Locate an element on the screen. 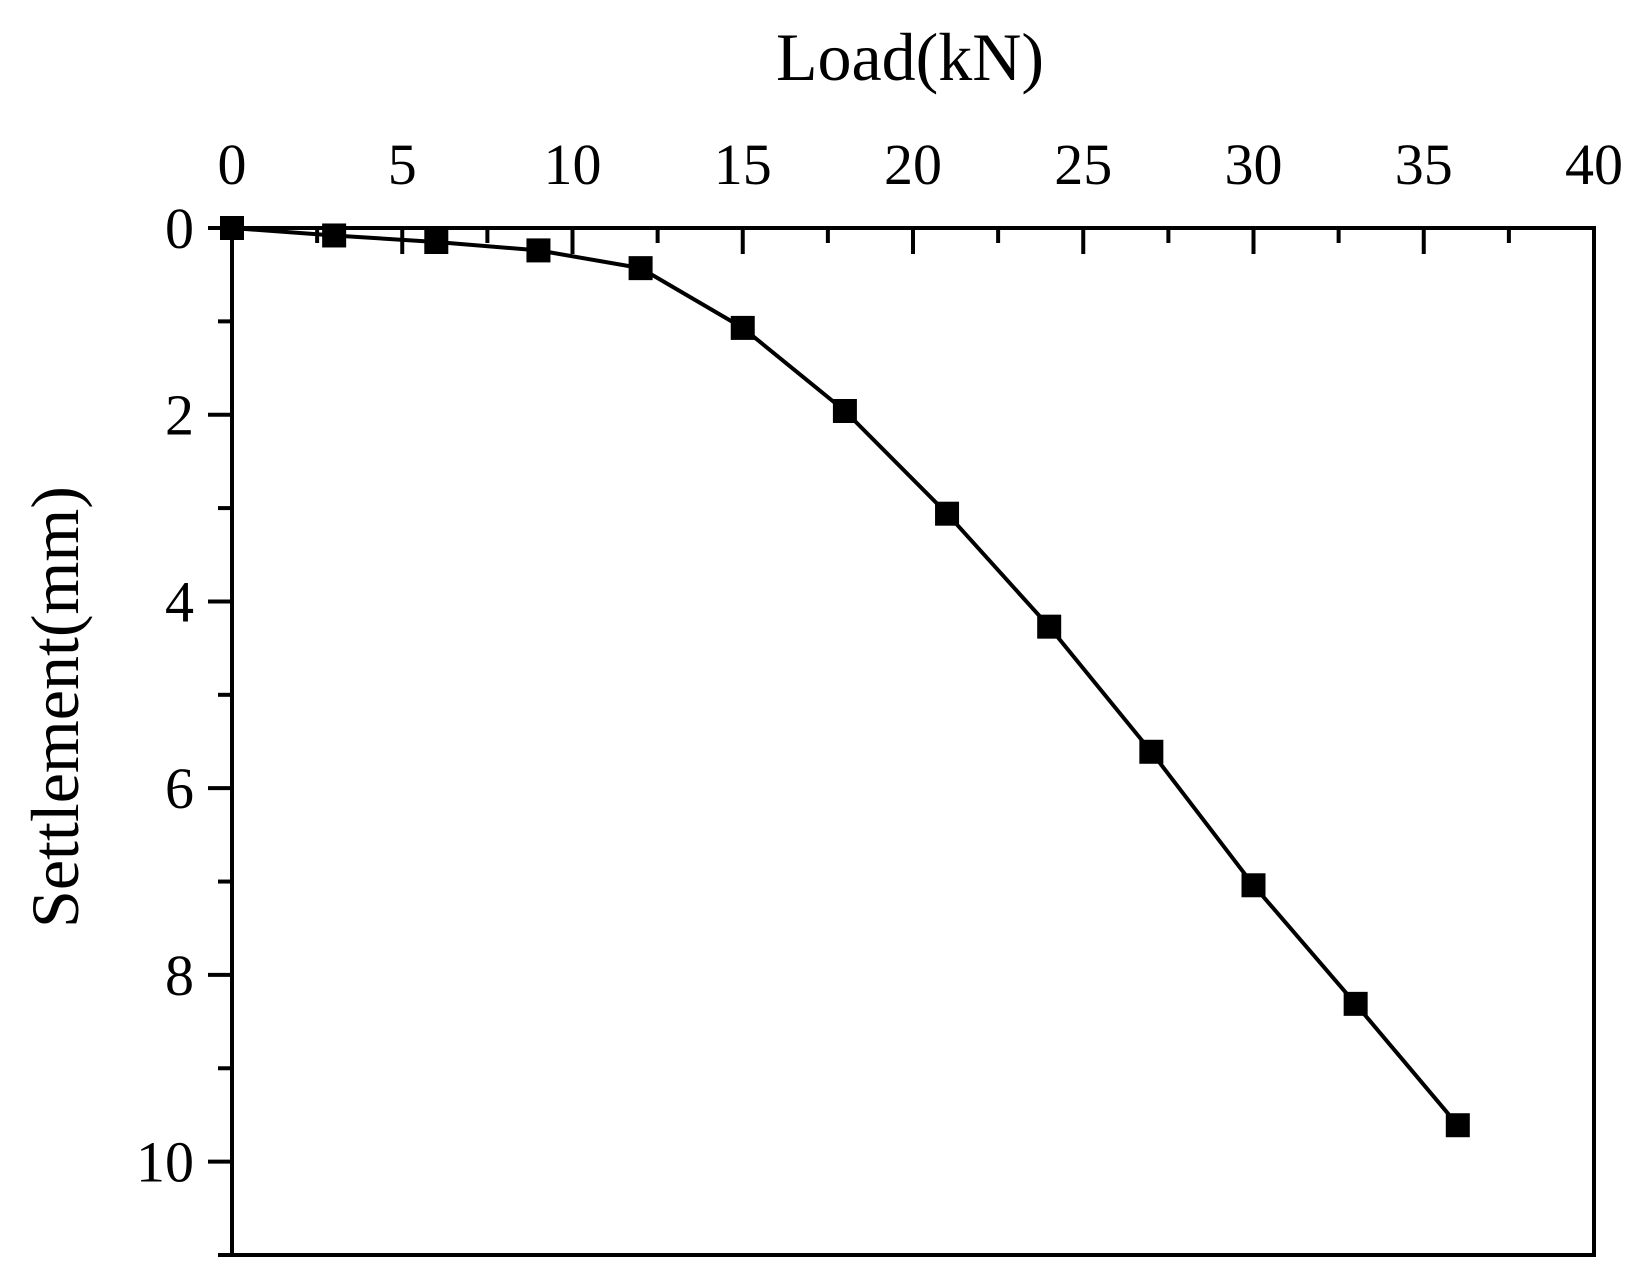  x-tick-label: 25 is located at coordinates (1083, 164).